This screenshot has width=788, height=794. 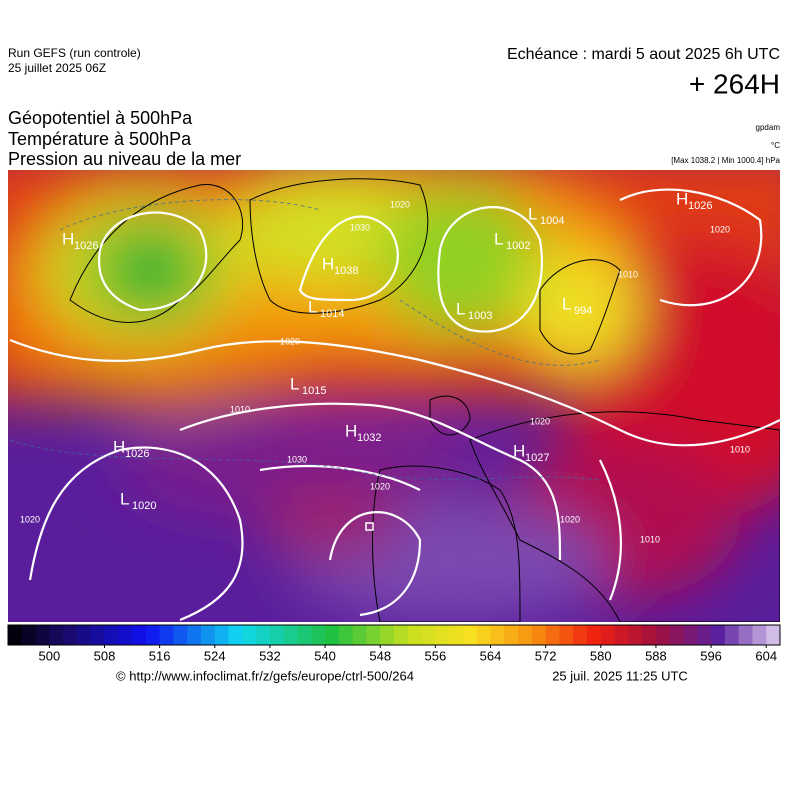 What do you see at coordinates (766, 655) in the screenshot?
I see `colorbar-tick-label: 604` at bounding box center [766, 655].